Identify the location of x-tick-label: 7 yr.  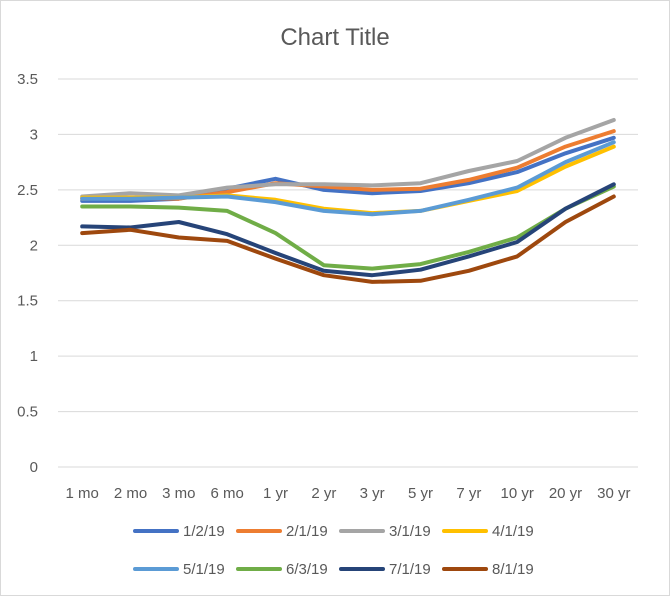
(468, 493).